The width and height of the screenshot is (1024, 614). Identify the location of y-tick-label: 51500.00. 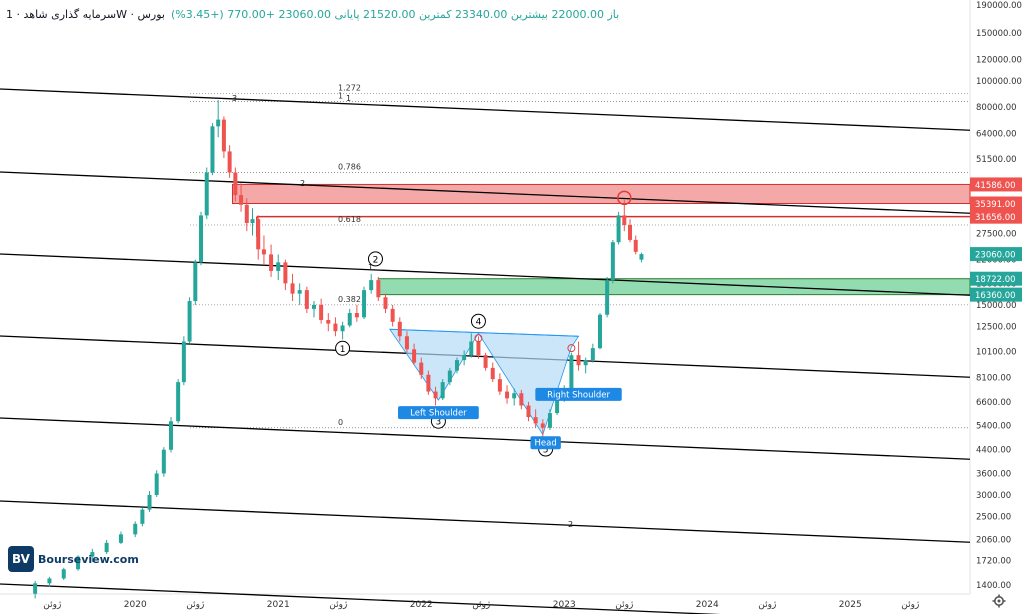
(996, 160).